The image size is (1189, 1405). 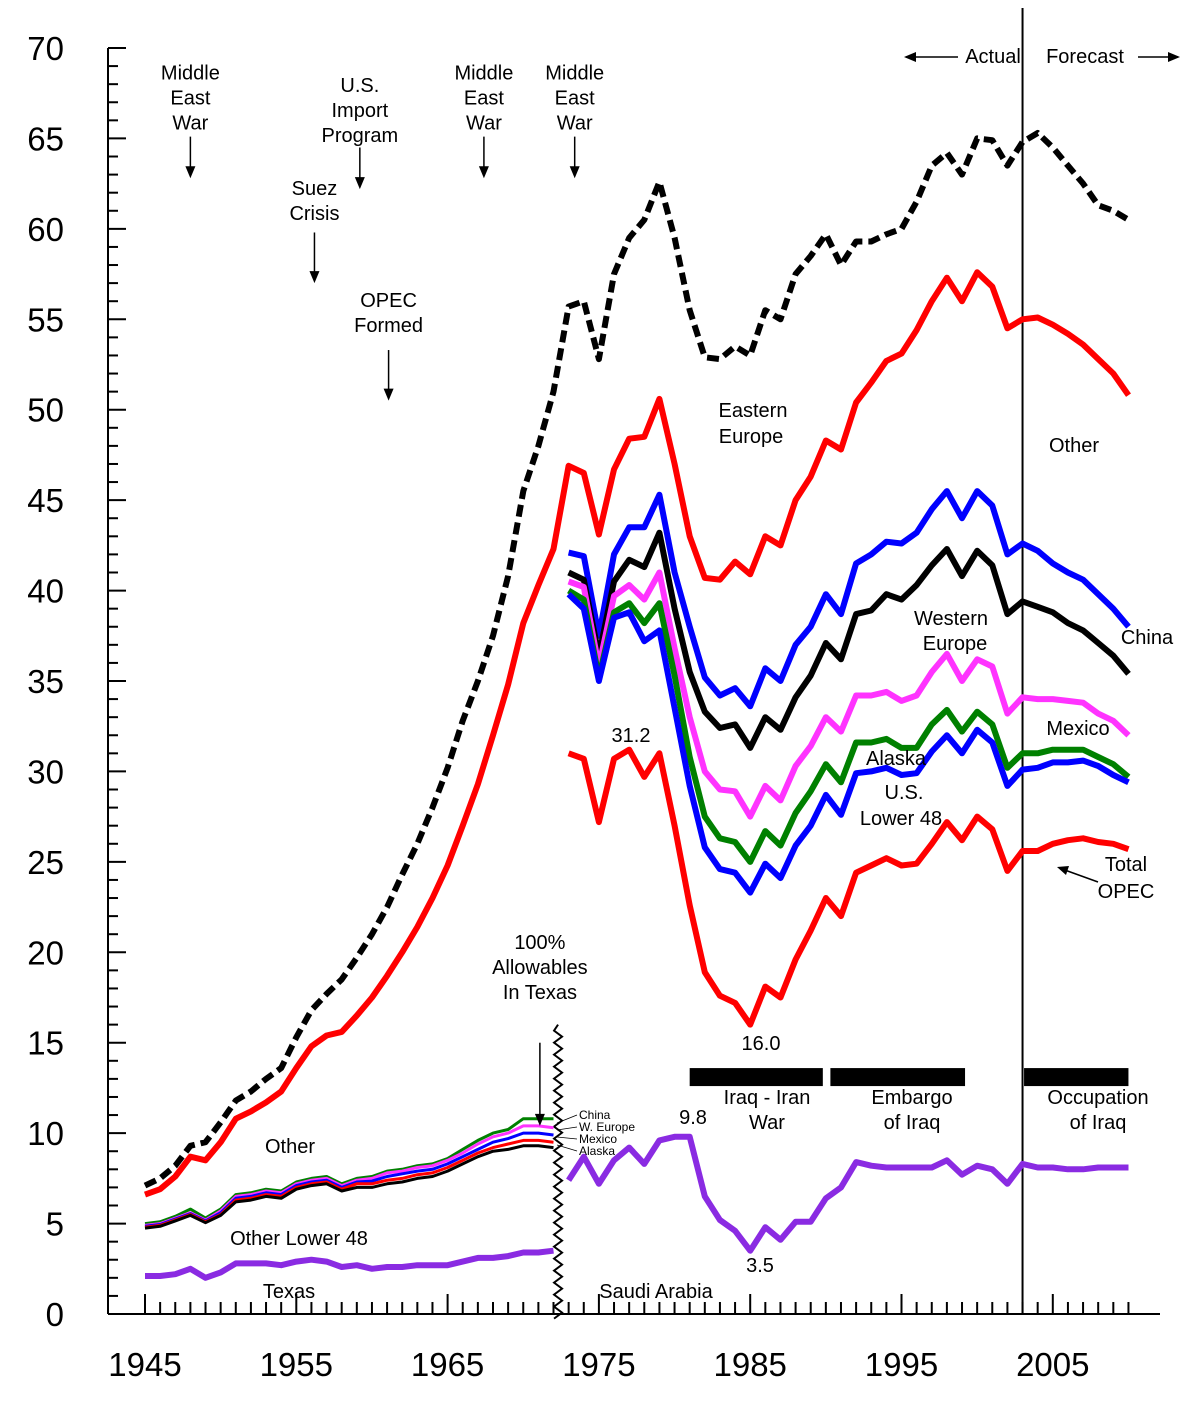 I want to click on iraq-iran-war-label-2: War, so click(x=767, y=1123).